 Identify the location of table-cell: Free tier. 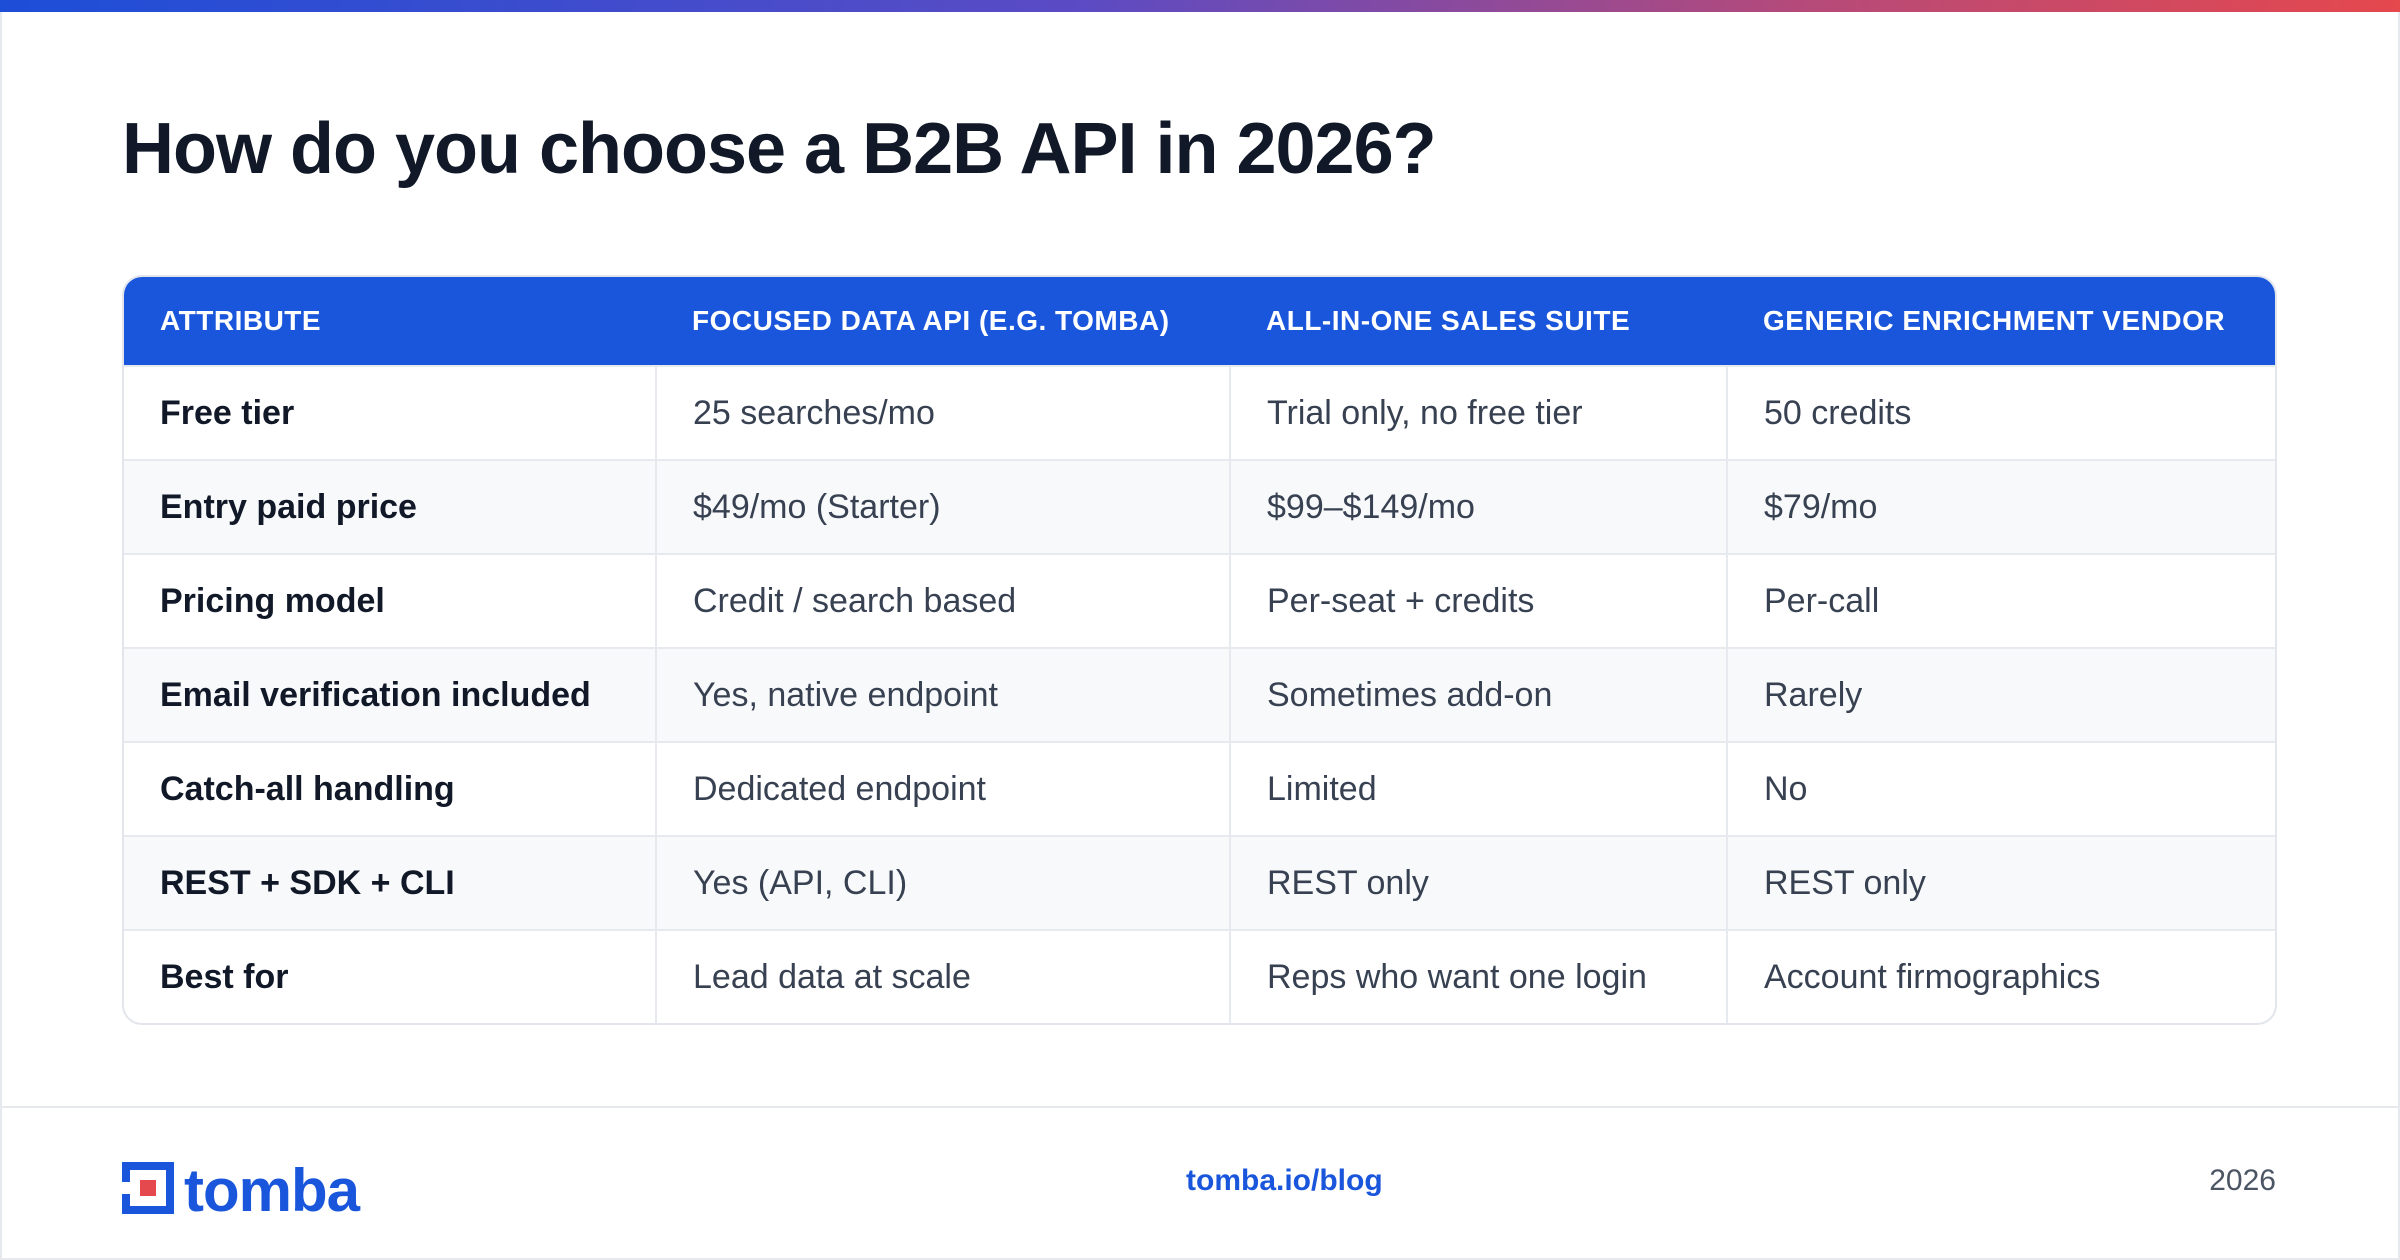
(390, 413).